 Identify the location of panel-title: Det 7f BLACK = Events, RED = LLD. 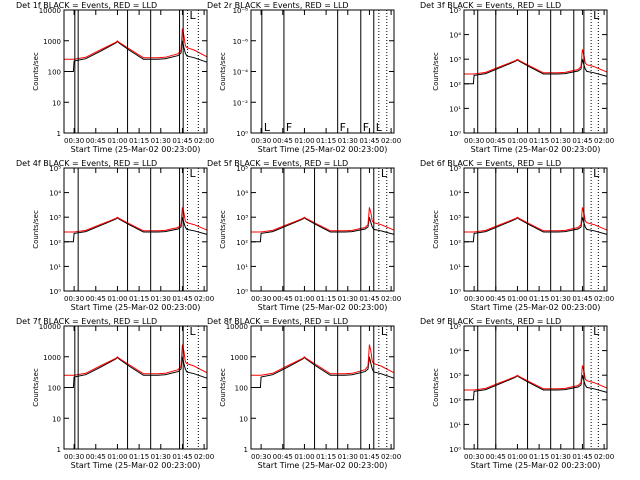
(86, 321).